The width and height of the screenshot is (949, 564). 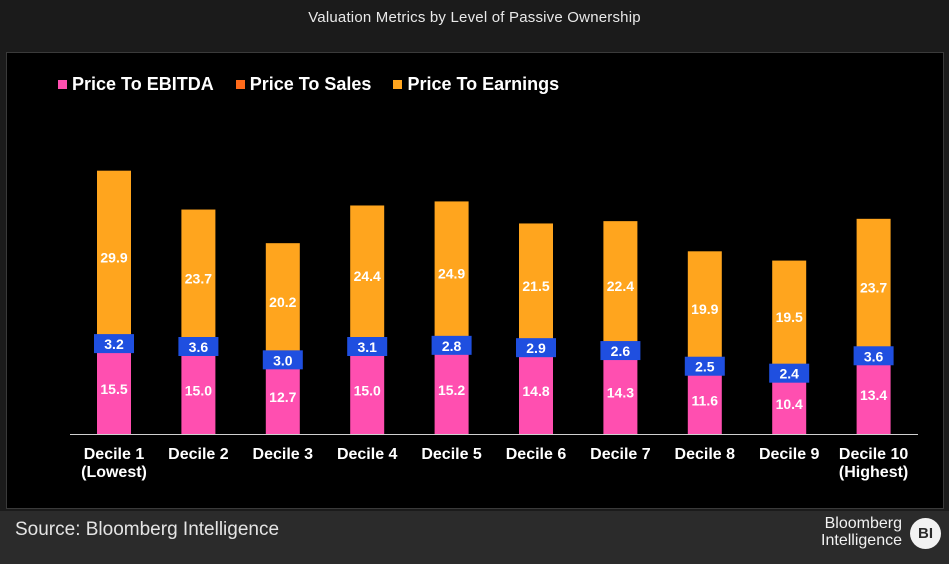 What do you see at coordinates (451, 454) in the screenshot?
I see `x-tick-label: Decile 5` at bounding box center [451, 454].